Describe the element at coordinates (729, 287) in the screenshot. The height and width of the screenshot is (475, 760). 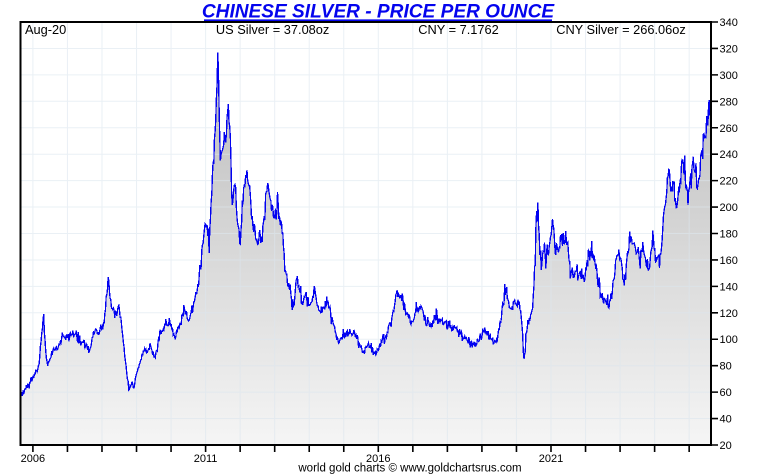
I see `svg-text: 140` at that location.